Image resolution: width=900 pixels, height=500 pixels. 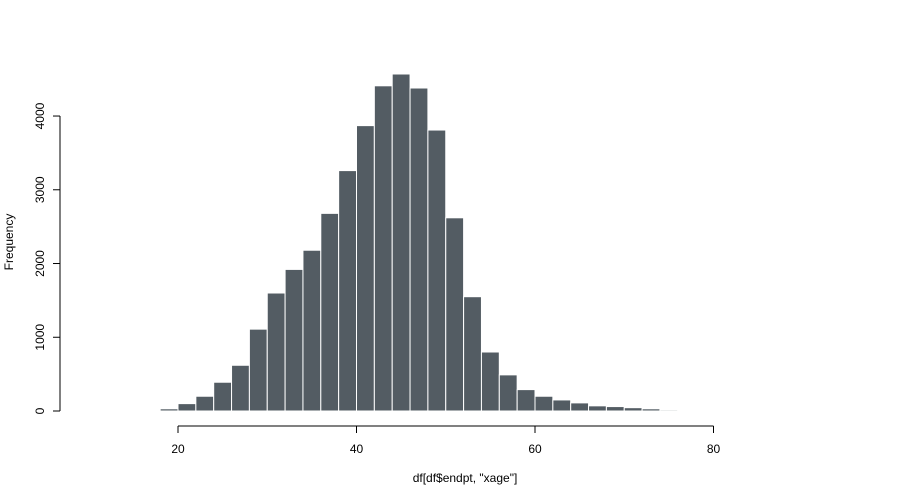 I want to click on y-axis-label: Frequency, so click(x=9, y=242).